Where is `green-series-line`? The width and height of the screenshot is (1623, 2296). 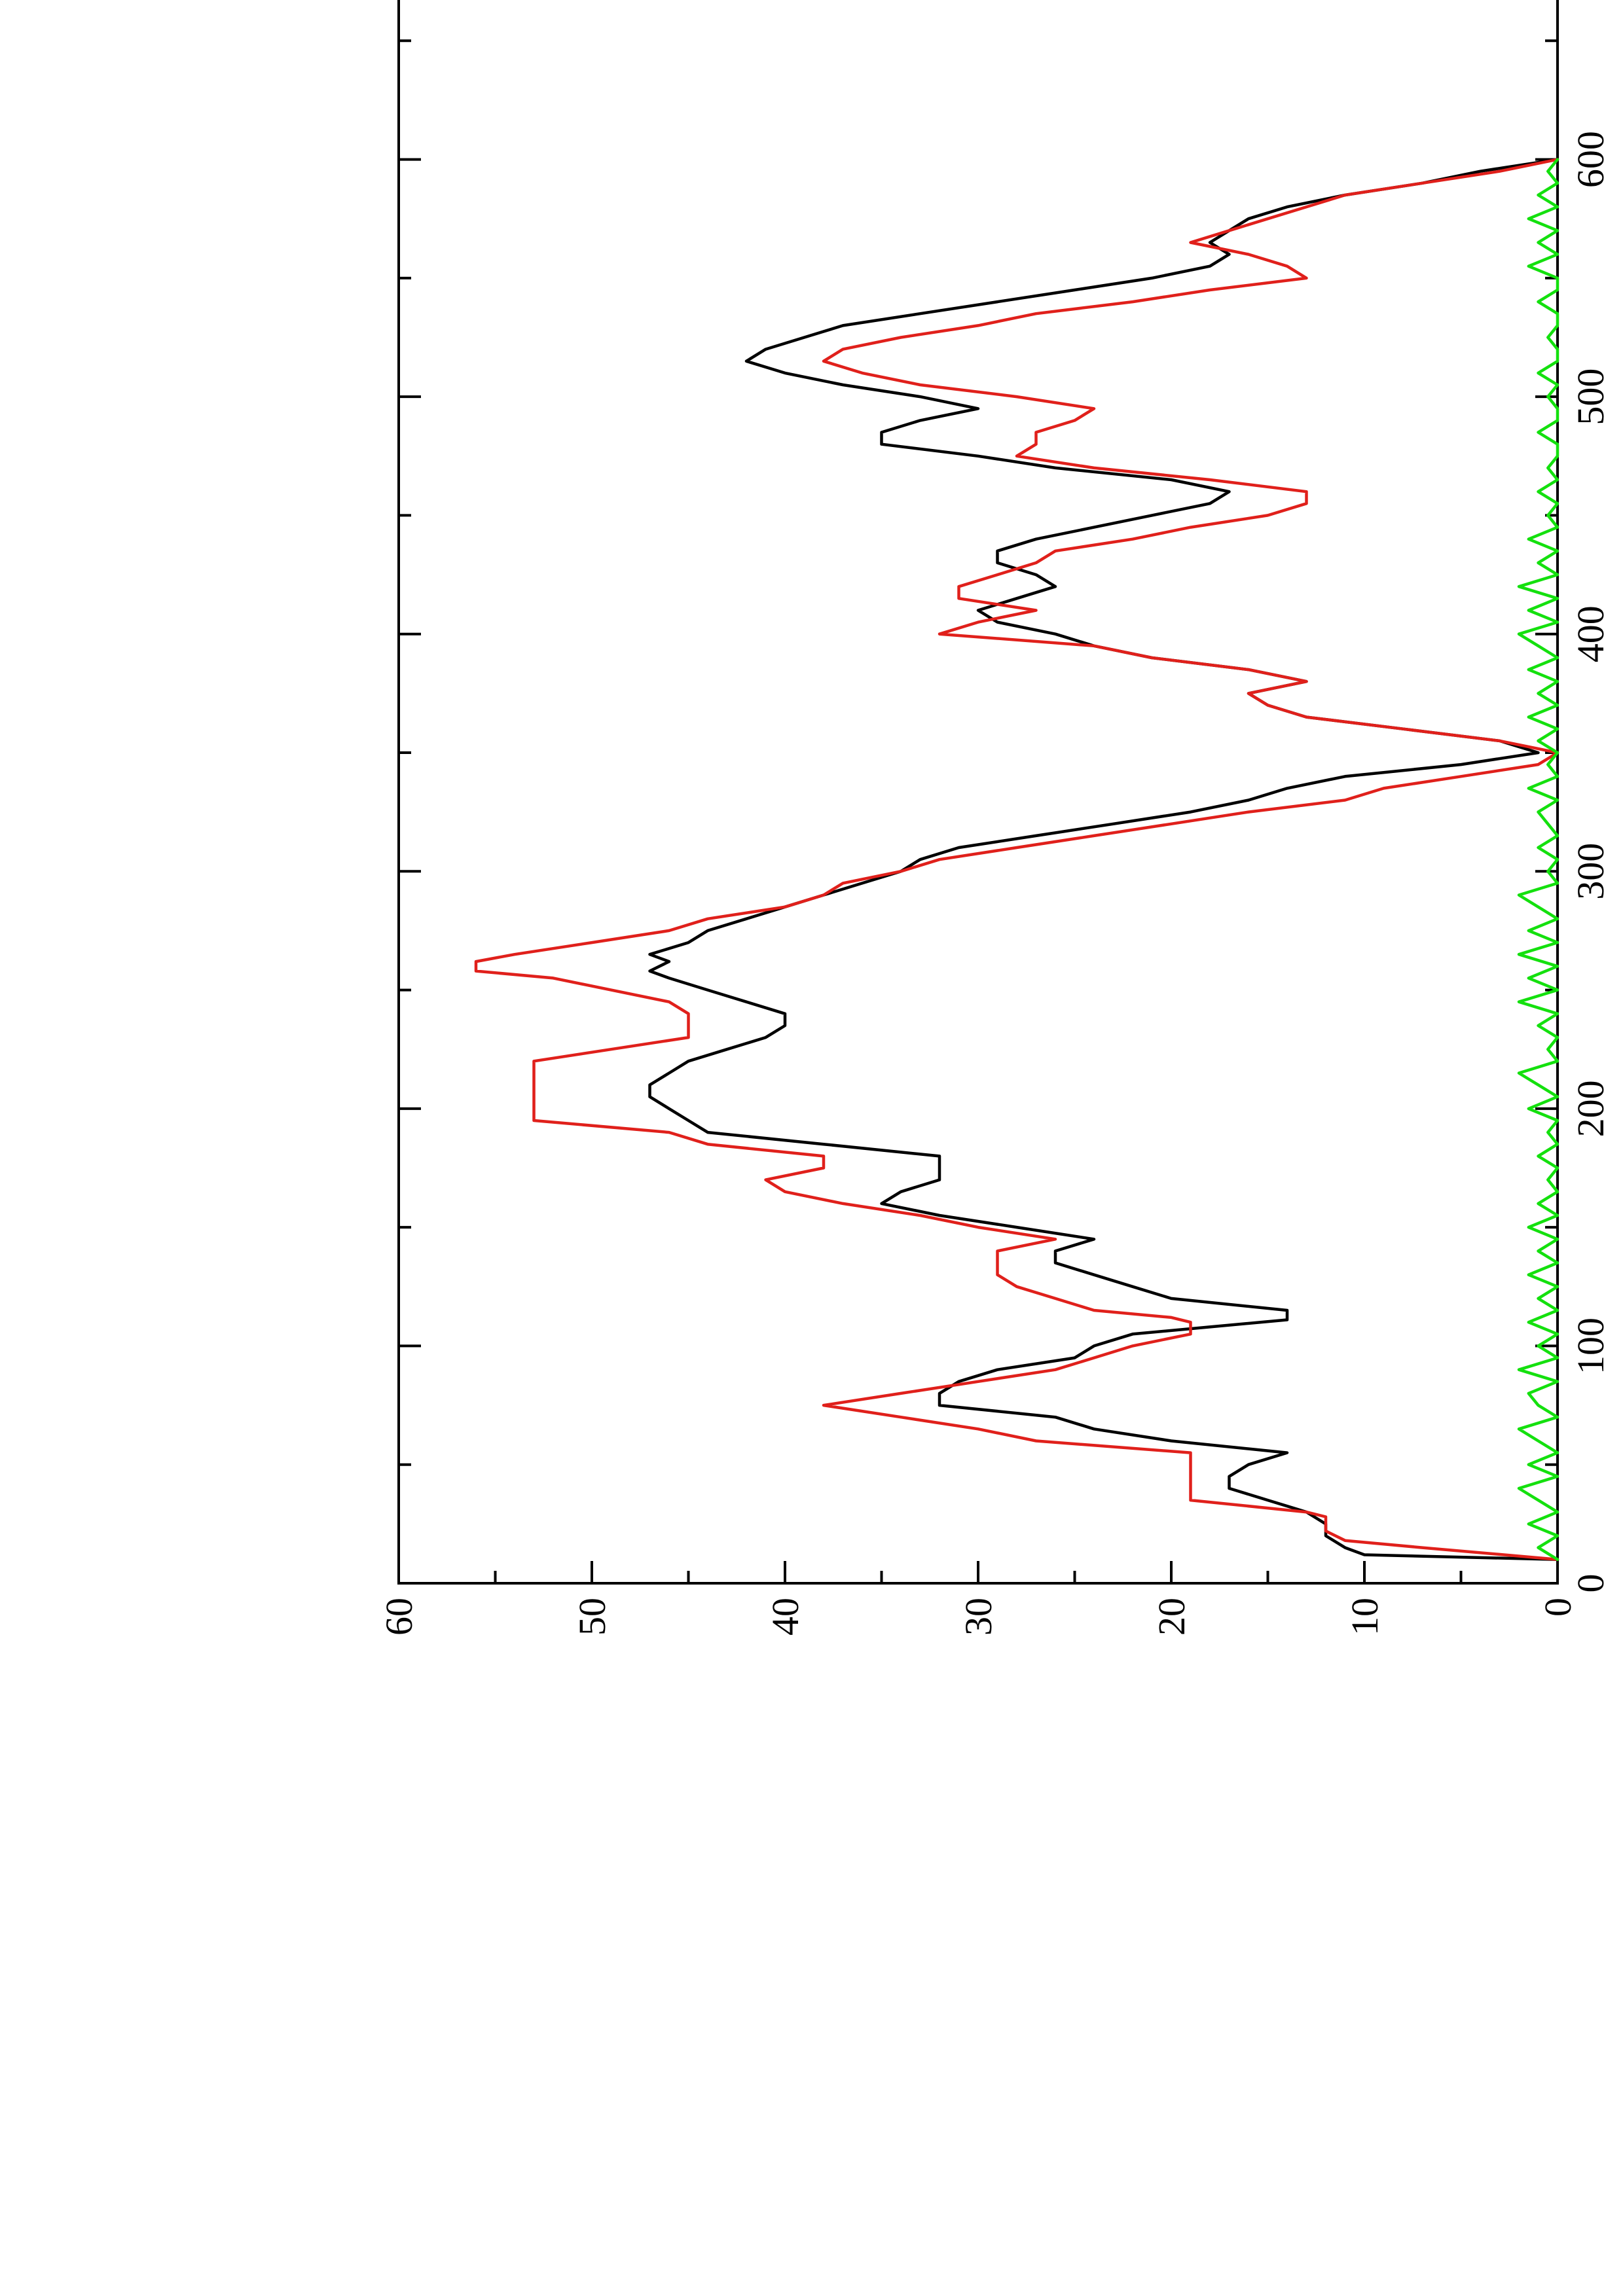
green-series-line is located at coordinates (1538, 859).